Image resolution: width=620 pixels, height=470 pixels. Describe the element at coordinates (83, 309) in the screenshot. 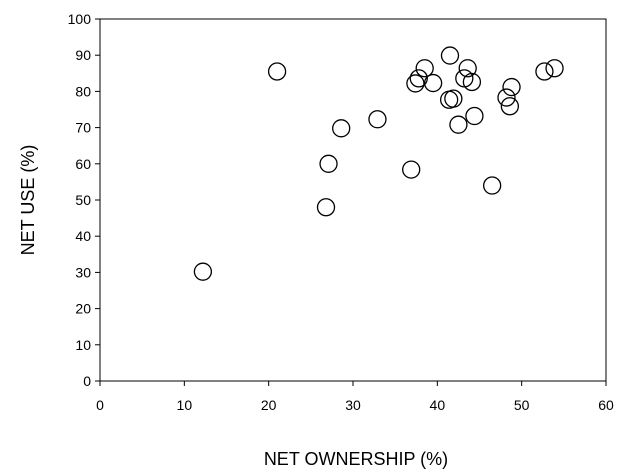

I see `y-tick-label: 20` at that location.